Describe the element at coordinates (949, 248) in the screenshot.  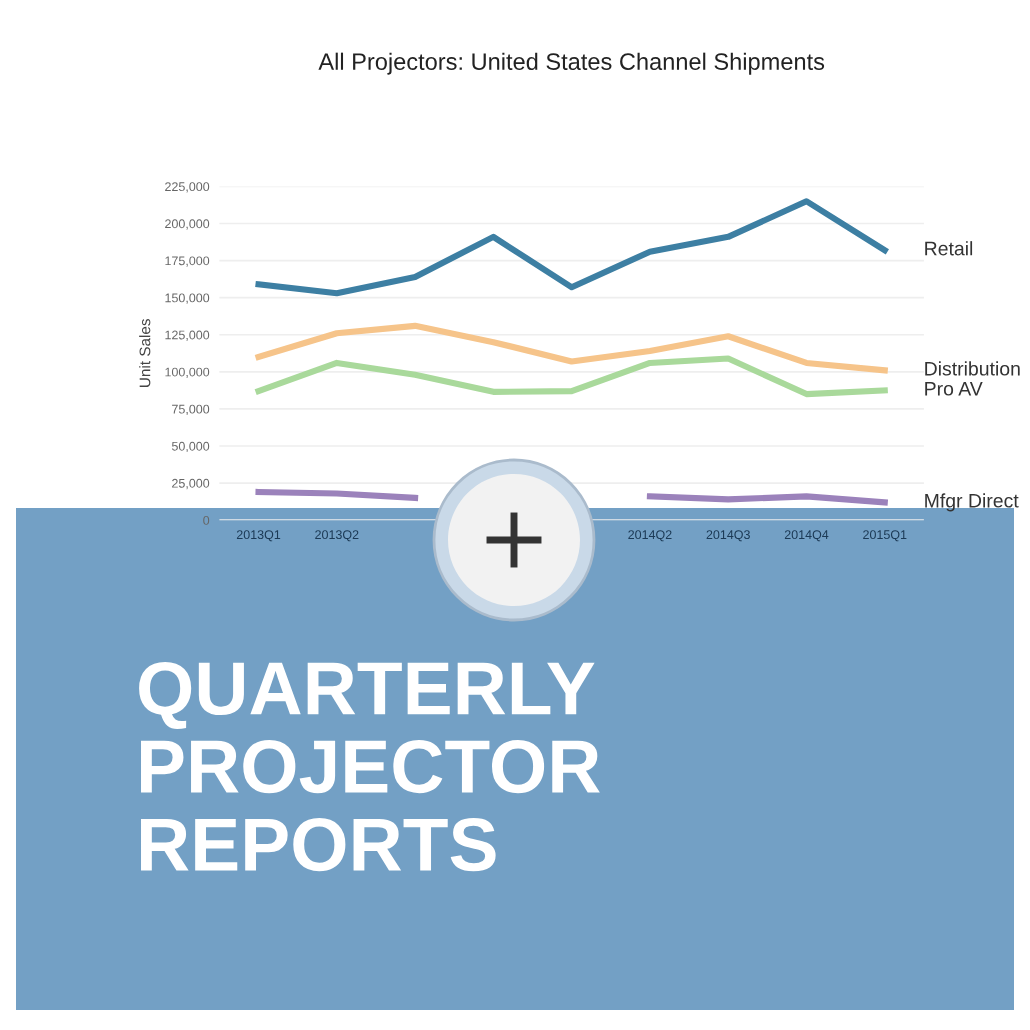
I see `text: Retail` at that location.